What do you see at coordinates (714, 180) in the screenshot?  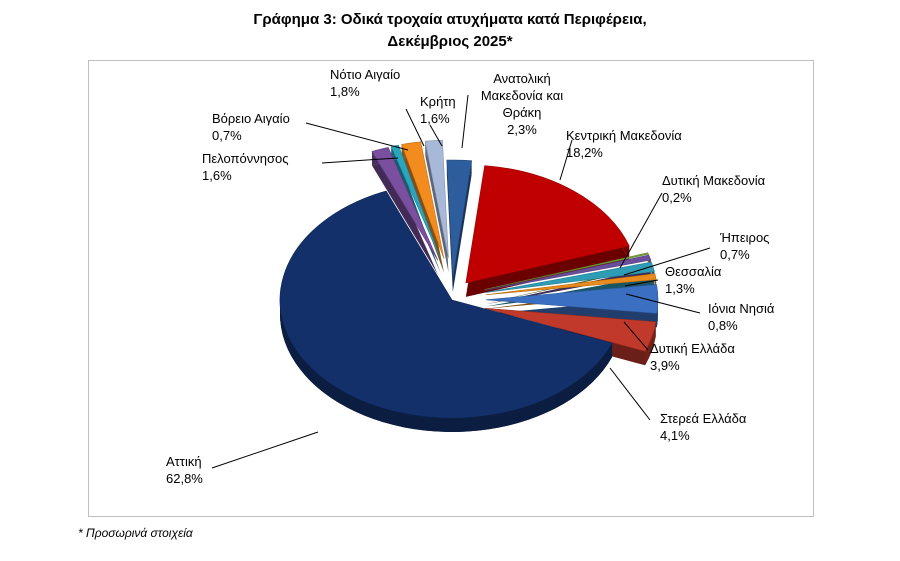 I see `slice-label: Δυτική Μακεδονία` at bounding box center [714, 180].